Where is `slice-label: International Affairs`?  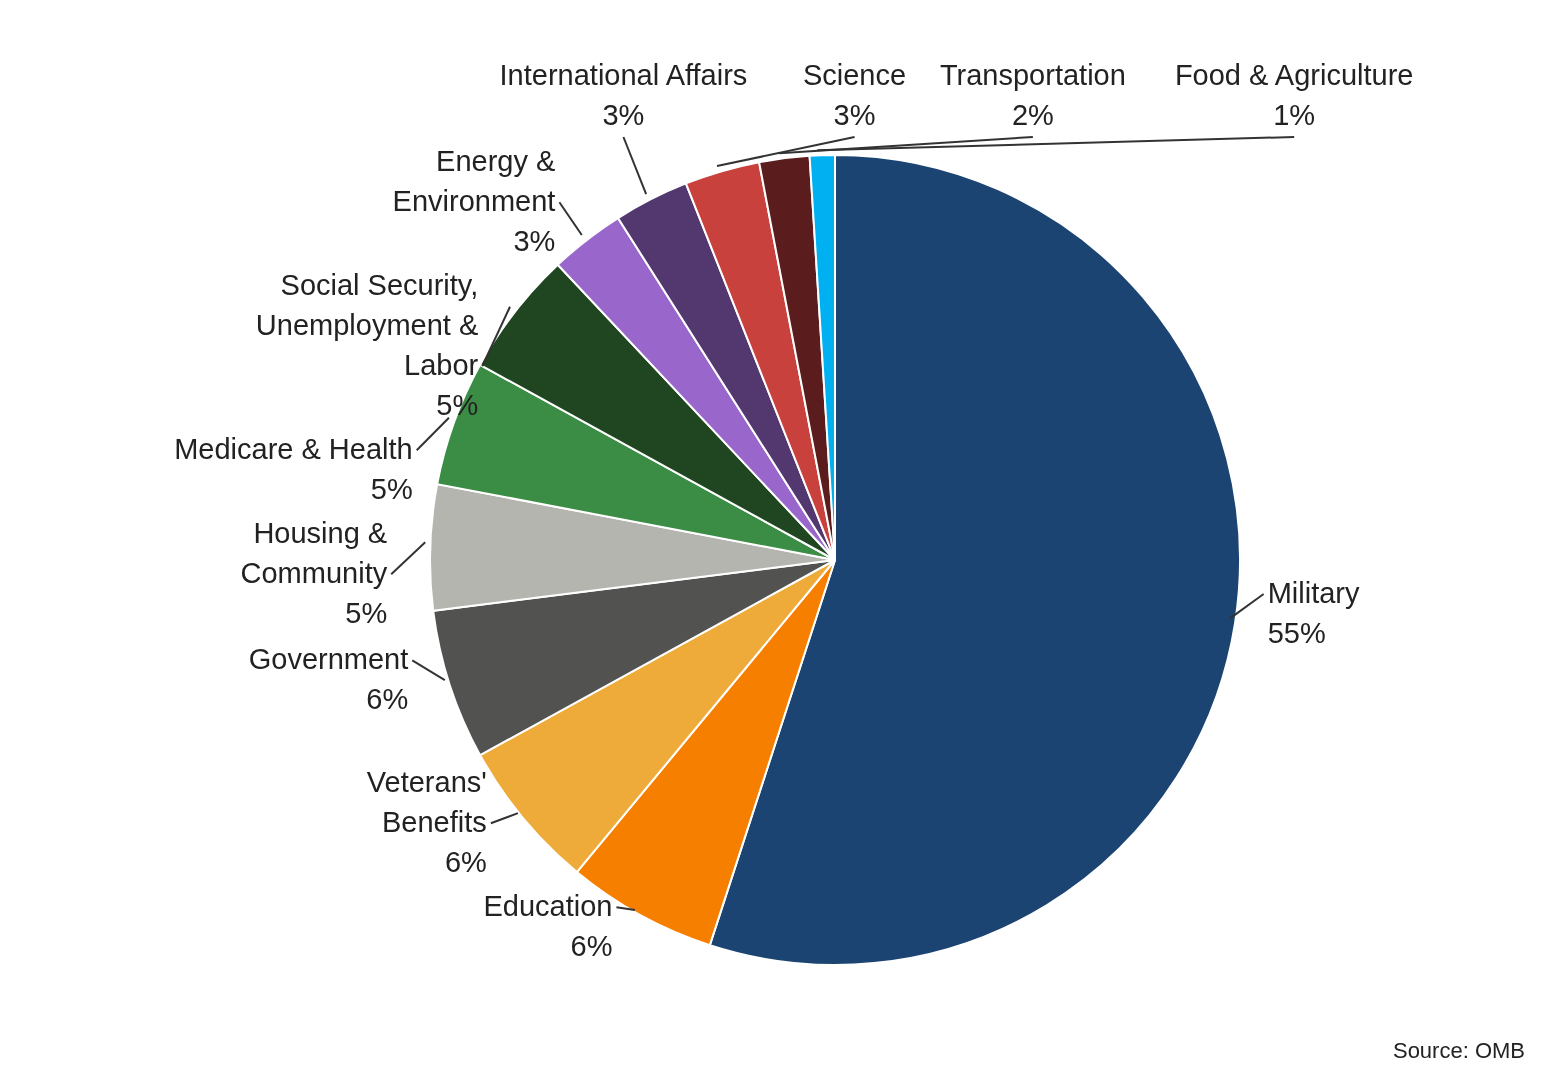 slice-label: International Affairs is located at coordinates (623, 75).